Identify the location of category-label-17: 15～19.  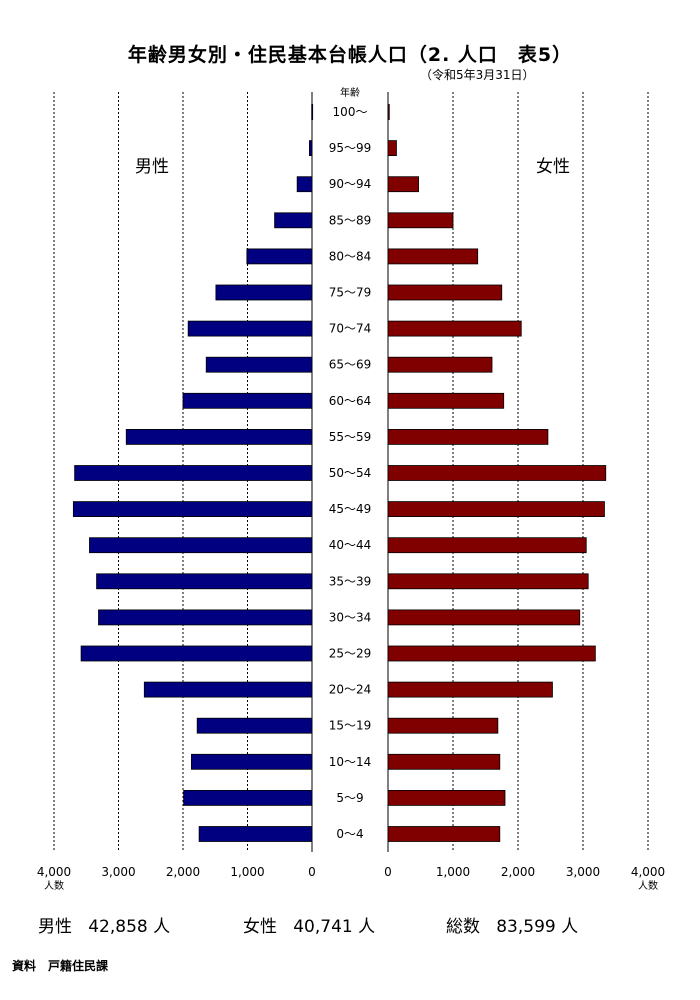
(350, 726).